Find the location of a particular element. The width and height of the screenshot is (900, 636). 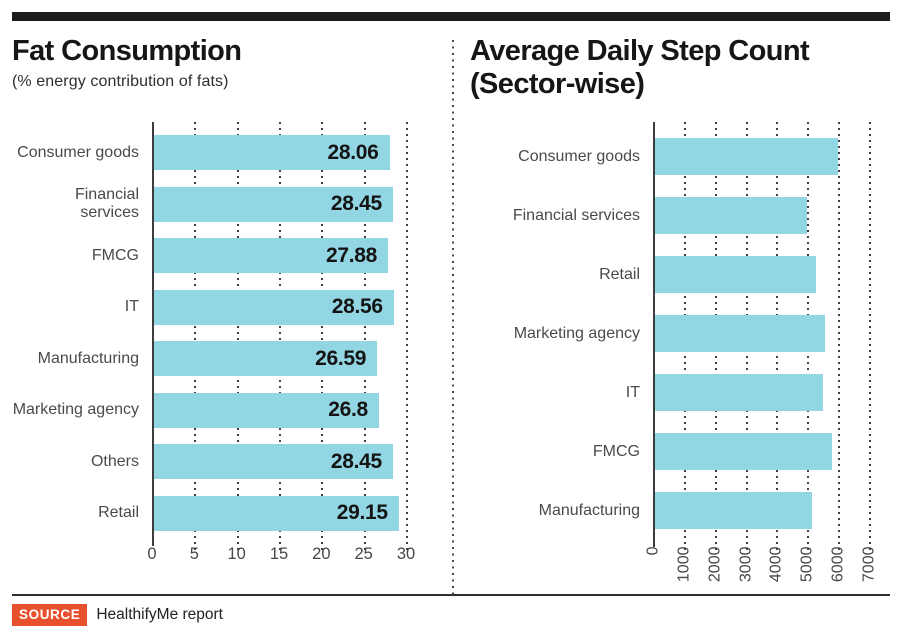

bar: 28.56 is located at coordinates (273, 307).